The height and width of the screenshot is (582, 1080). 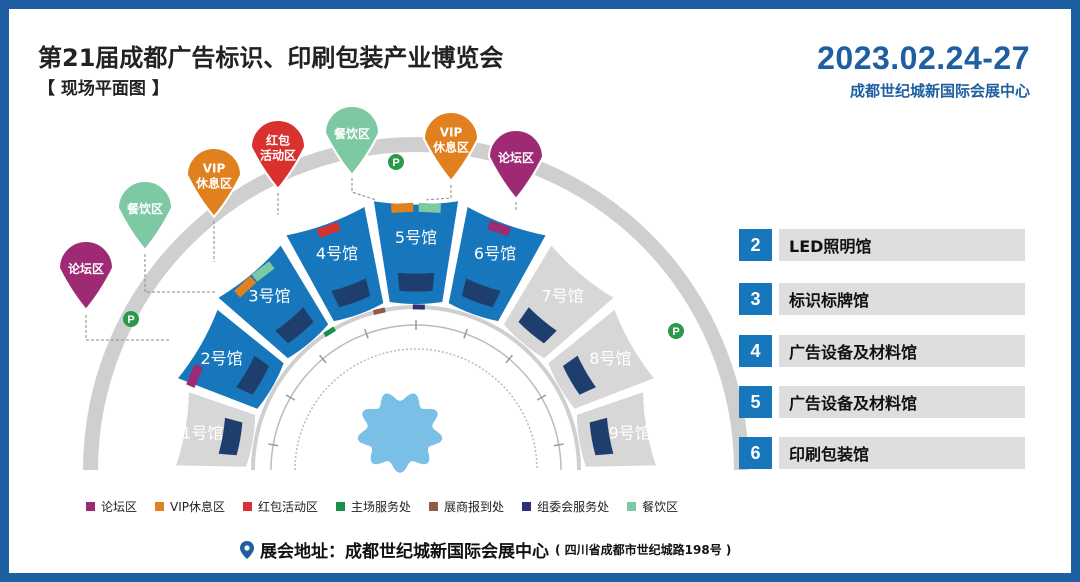 I want to click on hall-number-badge: 5, so click(x=755, y=402).